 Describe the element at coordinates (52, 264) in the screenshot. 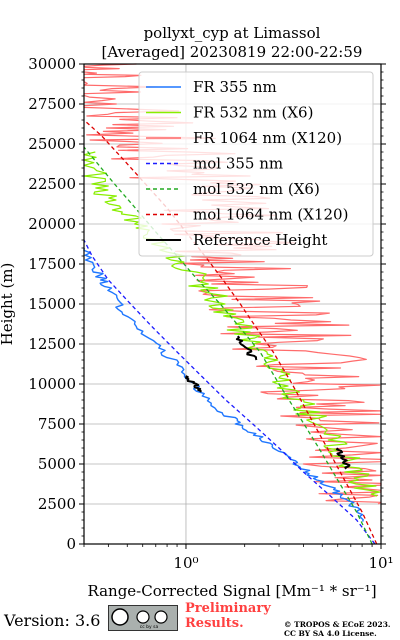

I see `y-tick-label: 17500` at that location.